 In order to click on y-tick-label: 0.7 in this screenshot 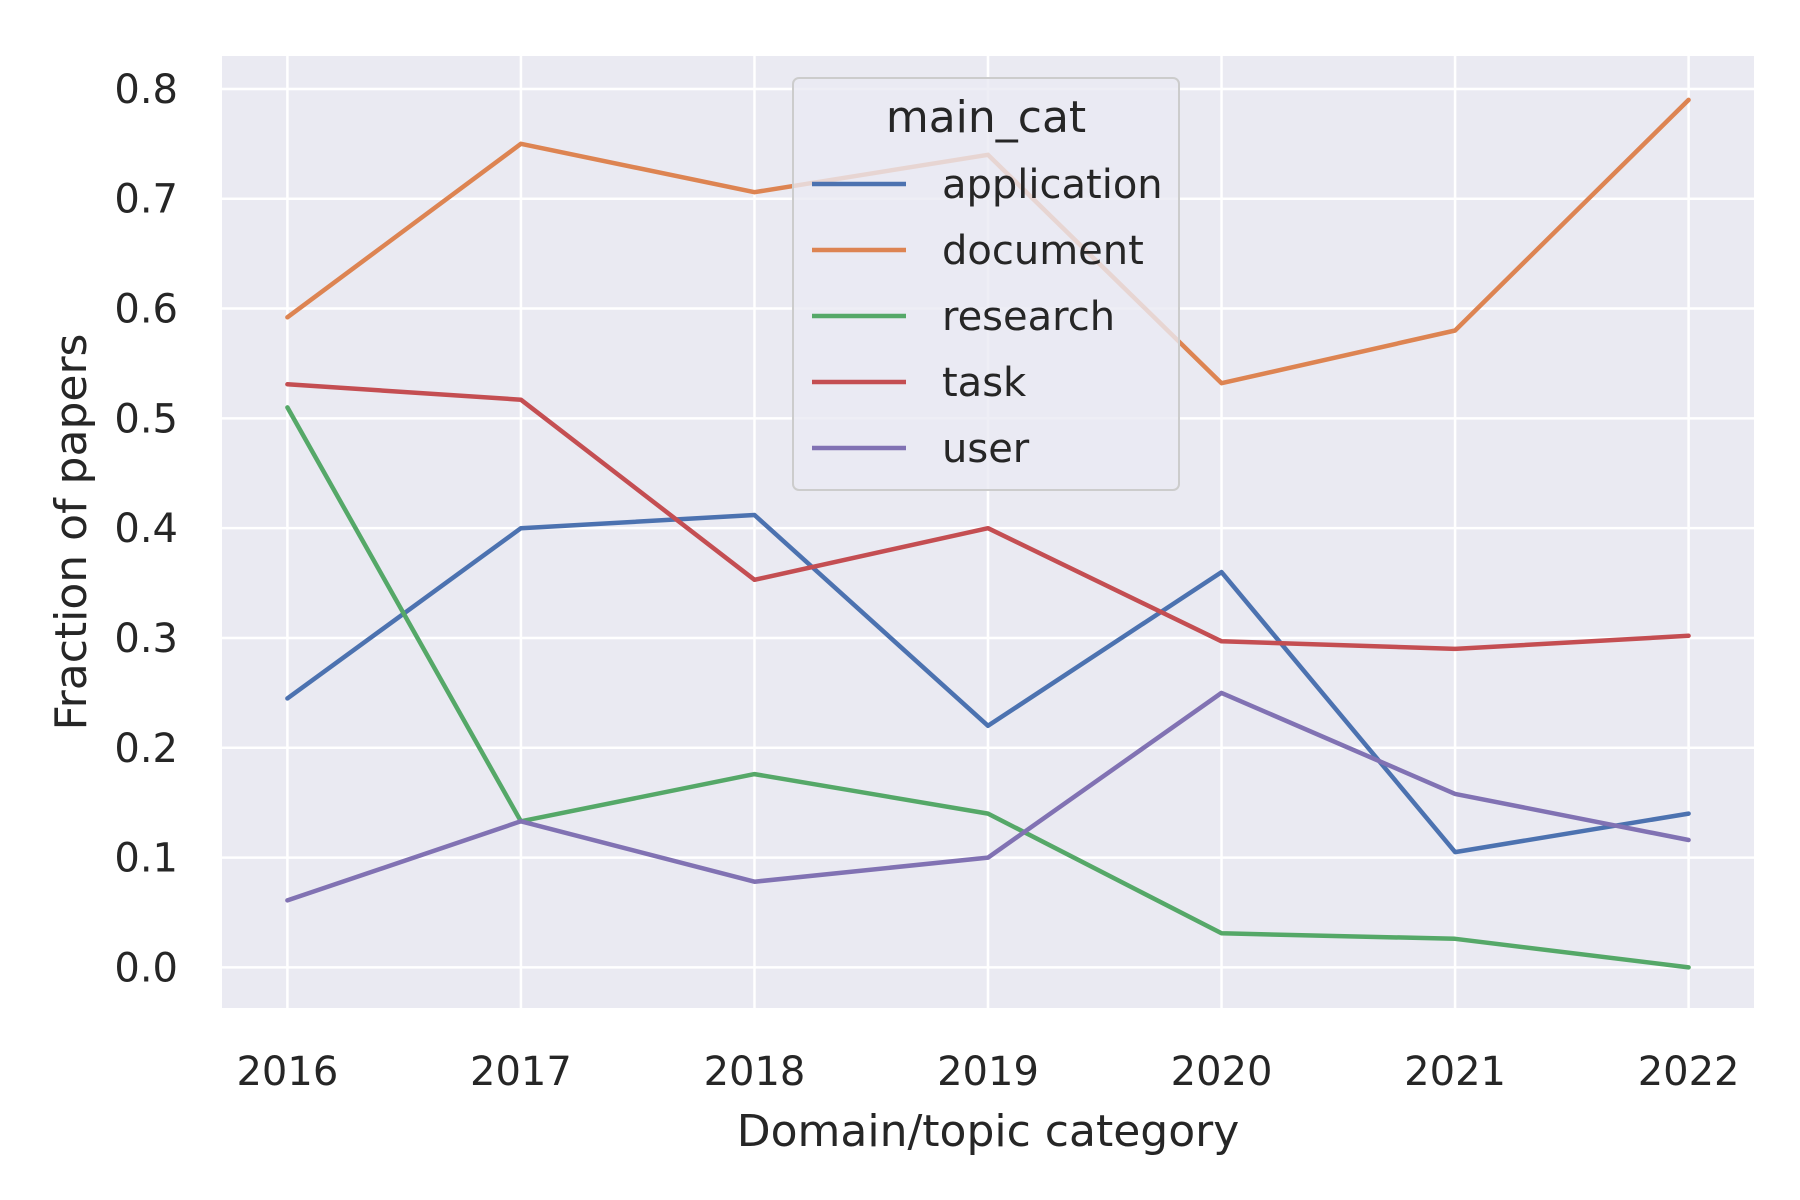, I will do `click(146, 200)`.